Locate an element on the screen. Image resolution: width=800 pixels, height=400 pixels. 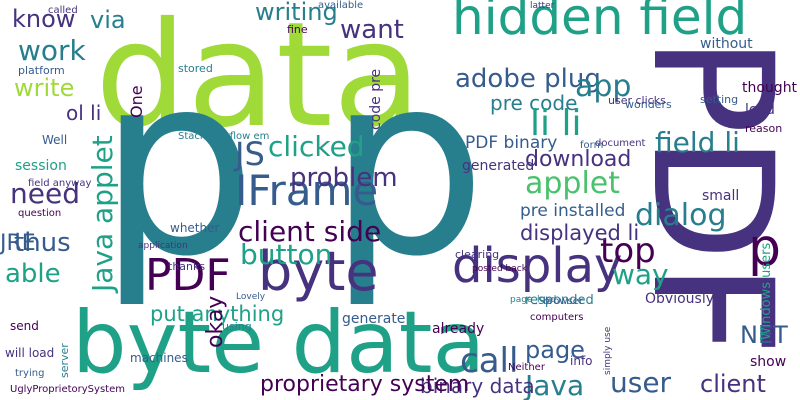
word: app is located at coordinates (603, 86).